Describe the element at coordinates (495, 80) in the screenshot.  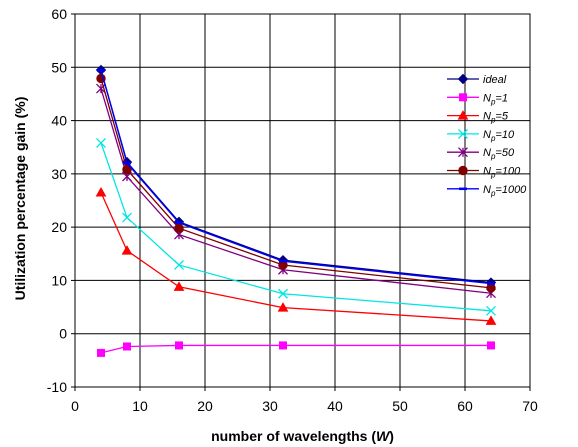
I see `legend-label-ideal: ideal` at that location.